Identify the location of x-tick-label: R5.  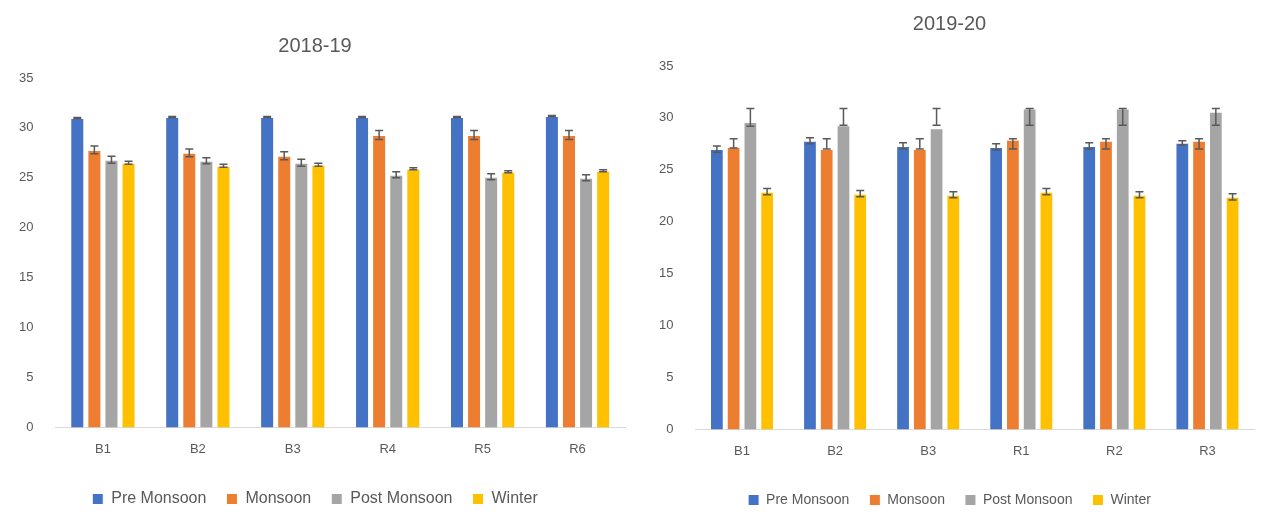
(482, 448).